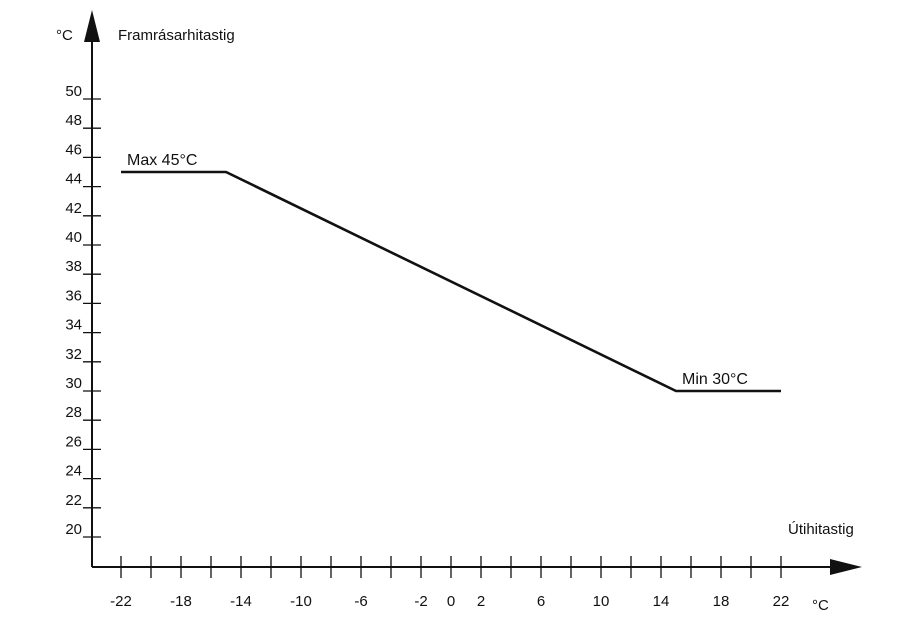  Describe the element at coordinates (73, 354) in the screenshot. I see `y-tick-label: 32` at that location.